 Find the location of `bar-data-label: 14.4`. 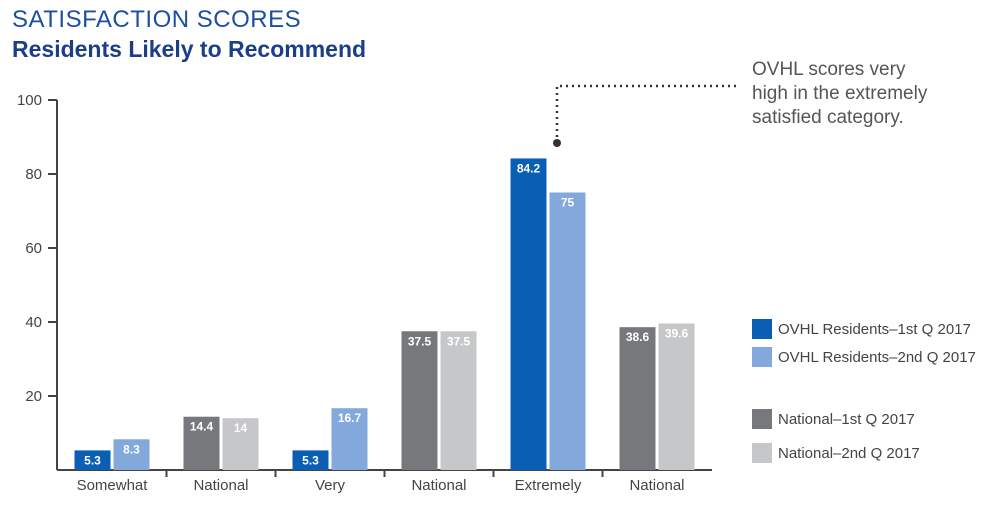

bar-data-label: 14.4 is located at coordinates (202, 427).